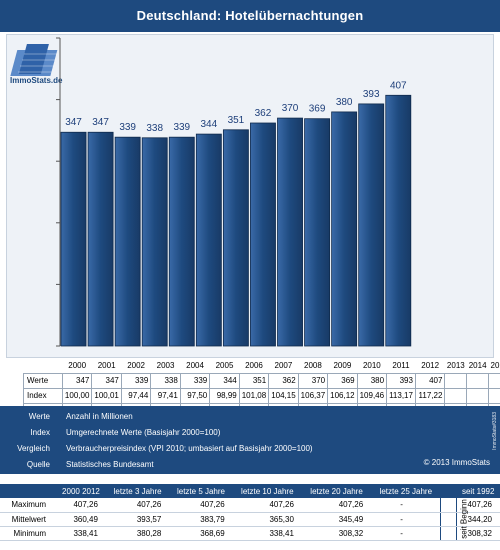  What do you see at coordinates (313, 365) in the screenshot?
I see `x-tick-label-2008: 2008` at bounding box center [313, 365].